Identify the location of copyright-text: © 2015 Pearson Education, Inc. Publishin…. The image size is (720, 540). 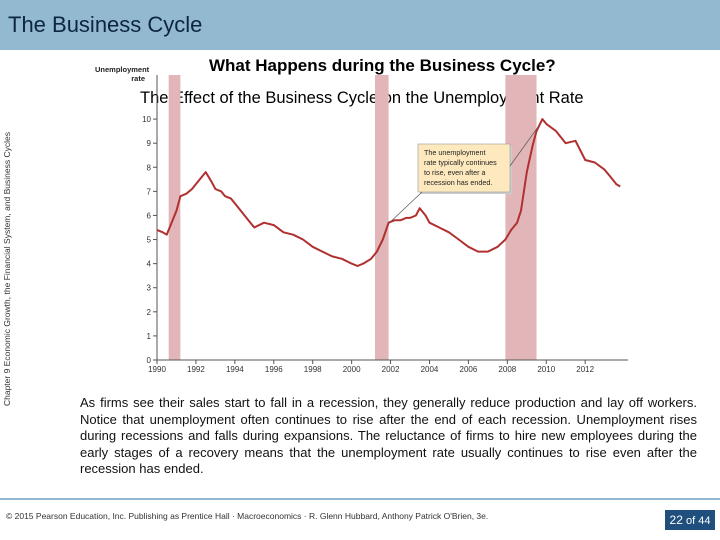
(247, 516).